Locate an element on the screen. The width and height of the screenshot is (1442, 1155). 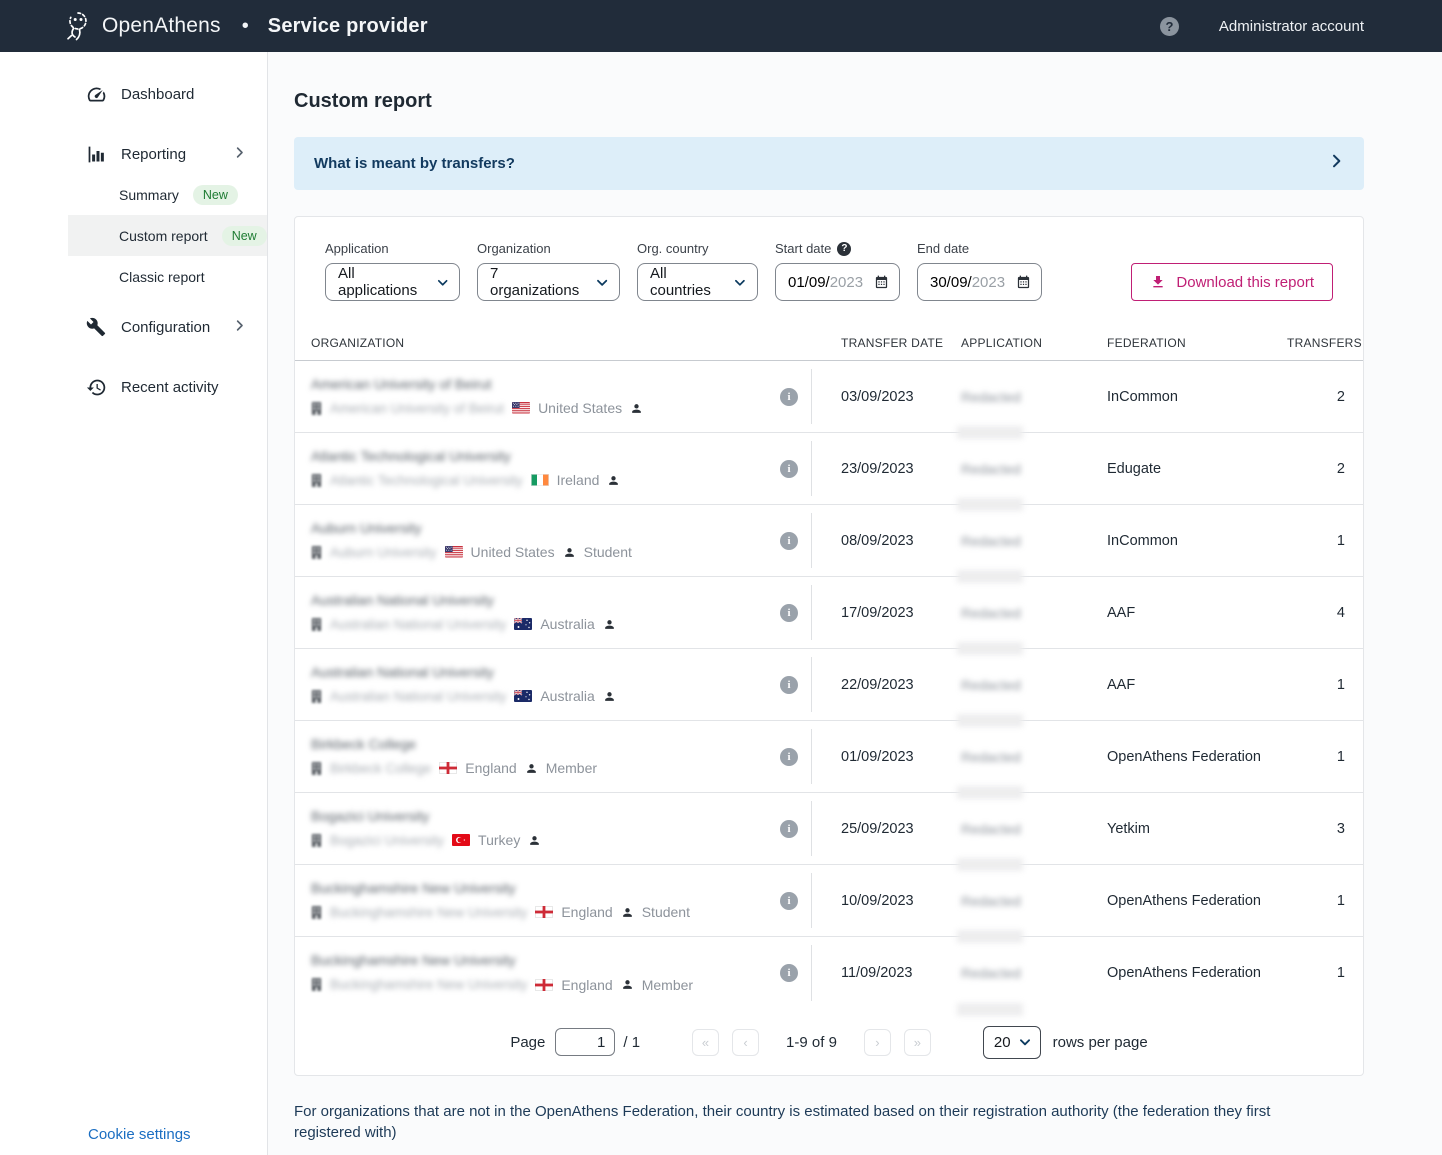
transfer-date-cell: 10/09/2023 is located at coordinates (886, 900).